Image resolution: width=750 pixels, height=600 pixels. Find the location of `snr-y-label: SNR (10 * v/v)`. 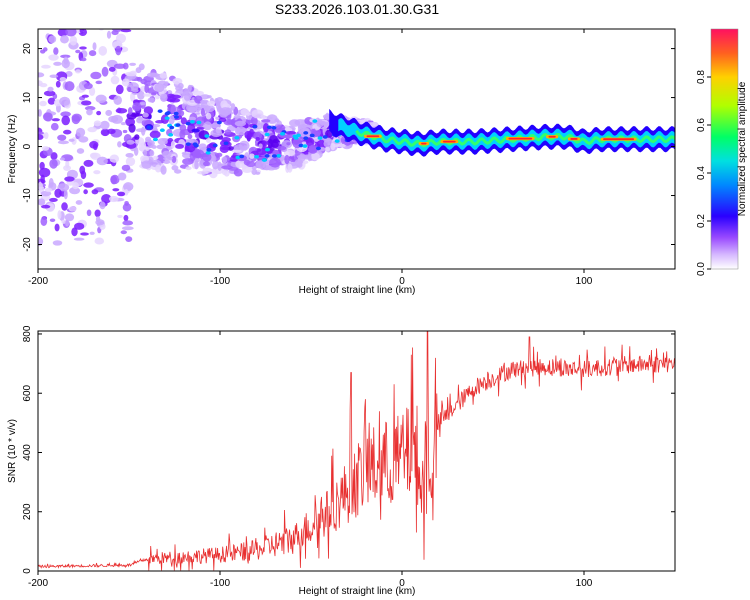

snr-y-label: SNR (10 * v/v) is located at coordinates (12, 451).